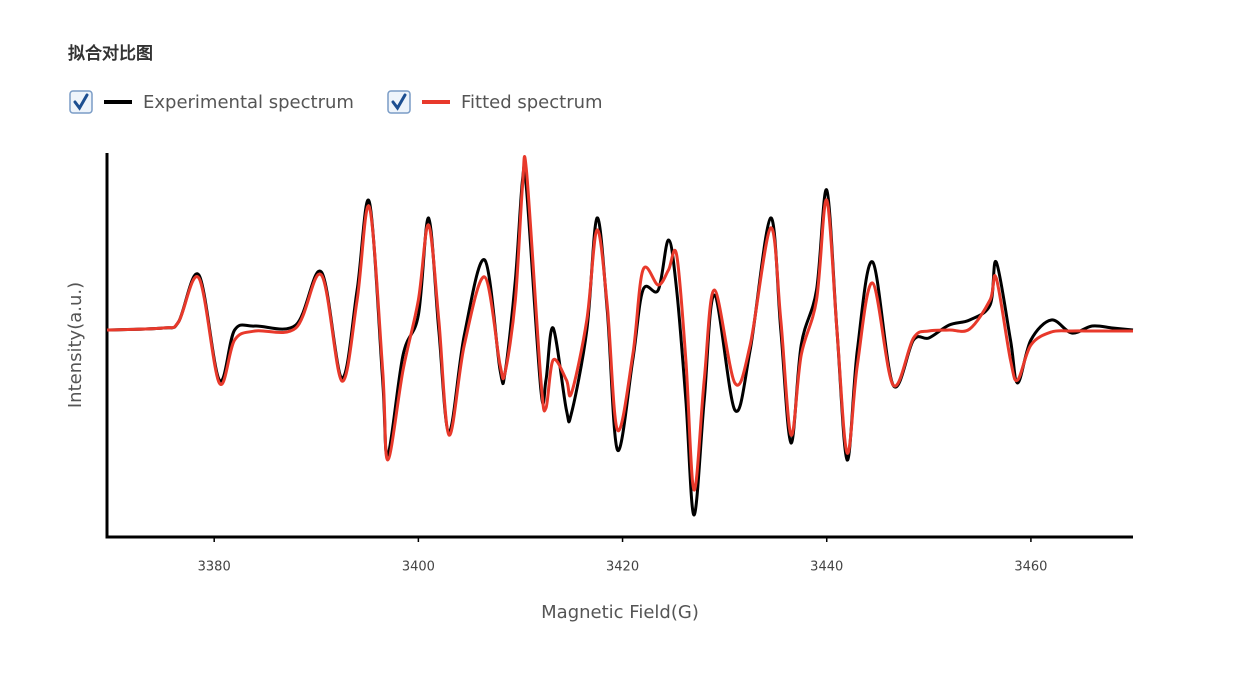 This screenshot has width=1240, height=684. I want to click on x-axis-label: Magnetic Field(G), so click(620, 612).